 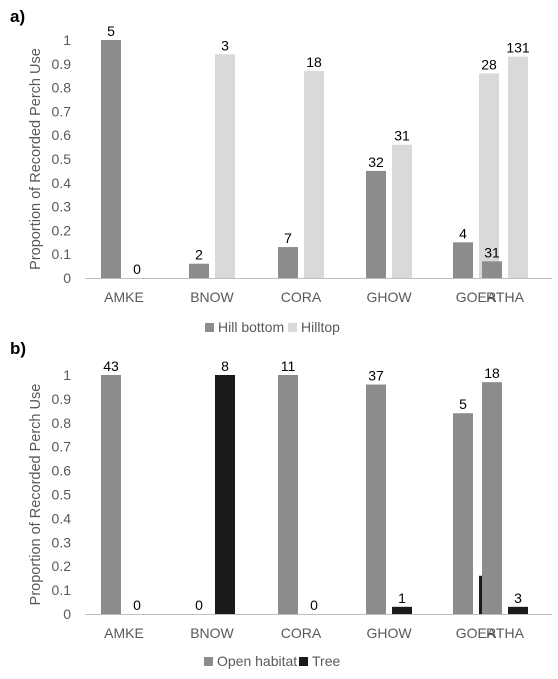 I want to click on panel-label: a), so click(x=17, y=16).